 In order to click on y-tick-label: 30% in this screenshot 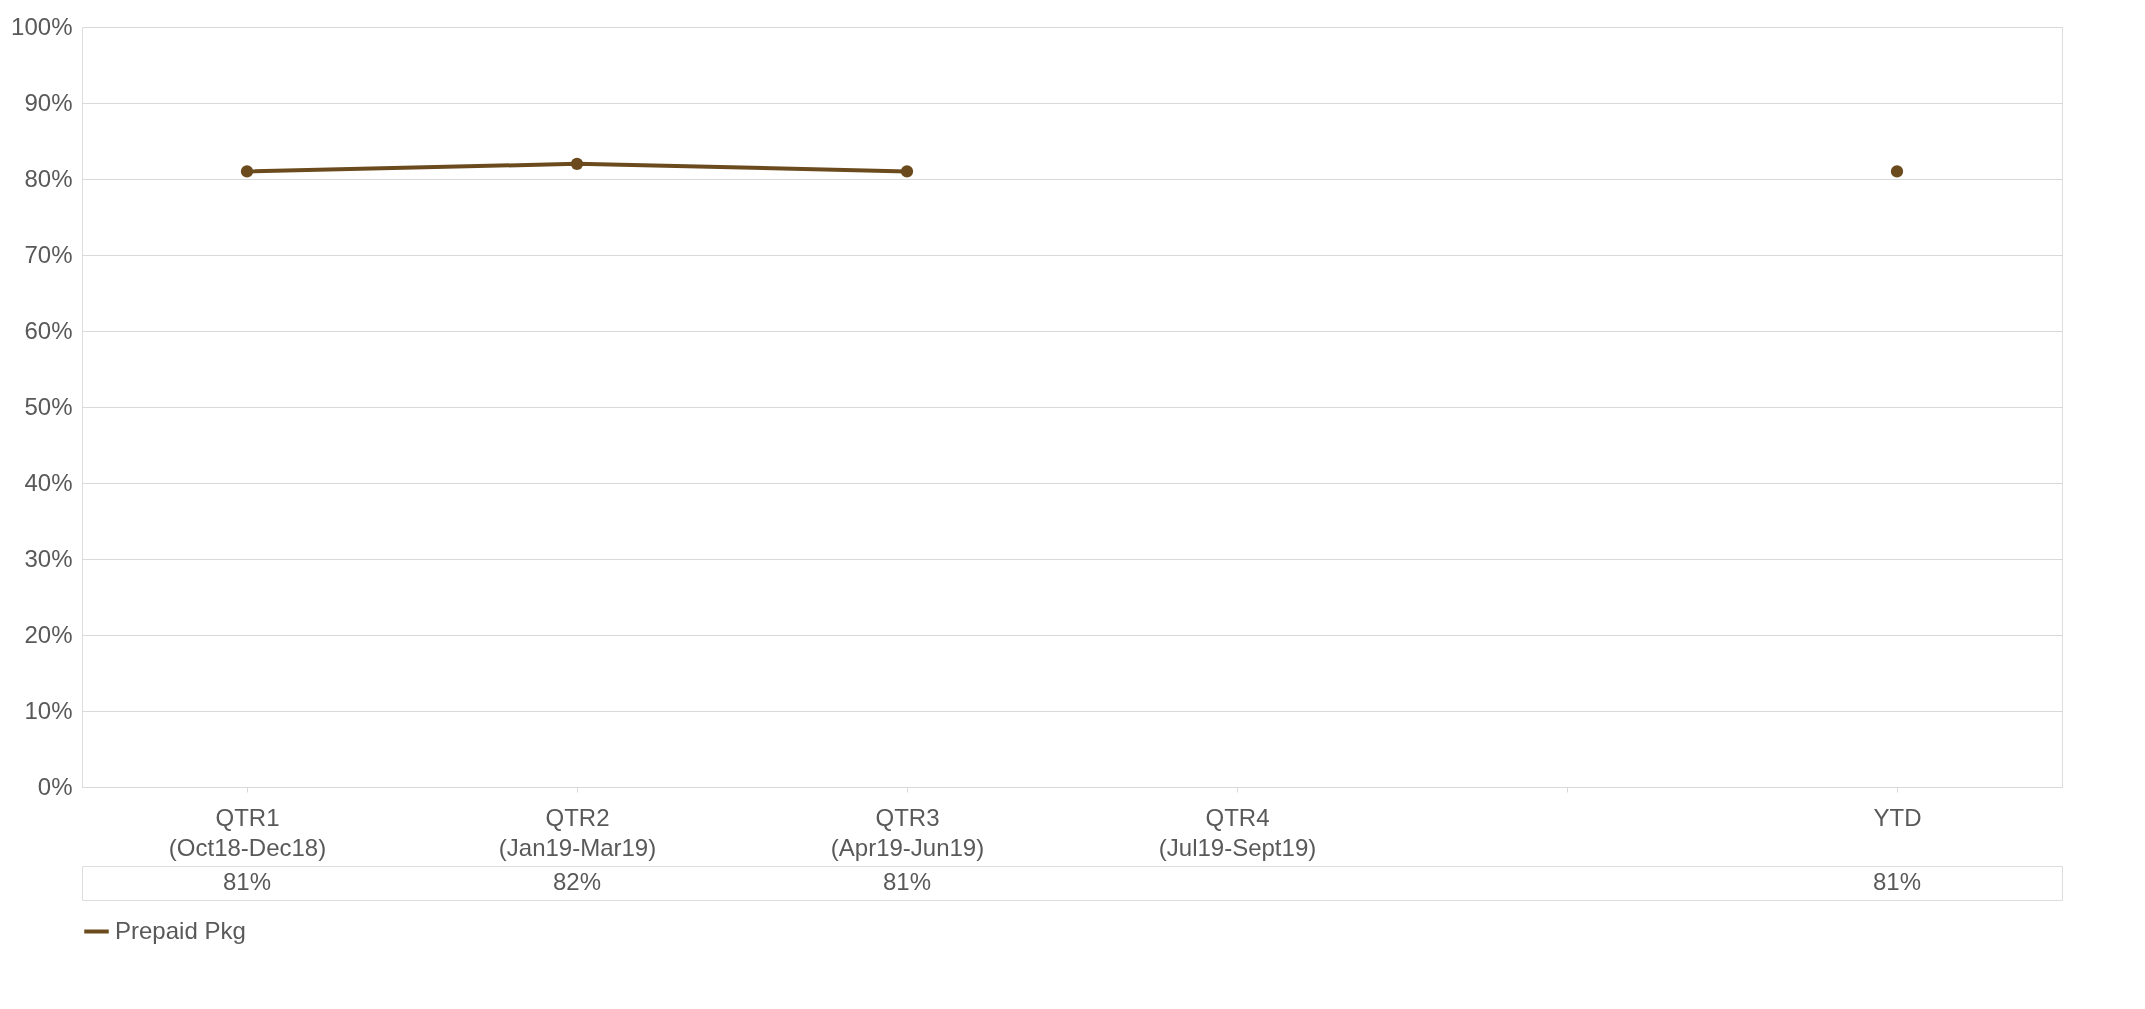, I will do `click(48, 558)`.